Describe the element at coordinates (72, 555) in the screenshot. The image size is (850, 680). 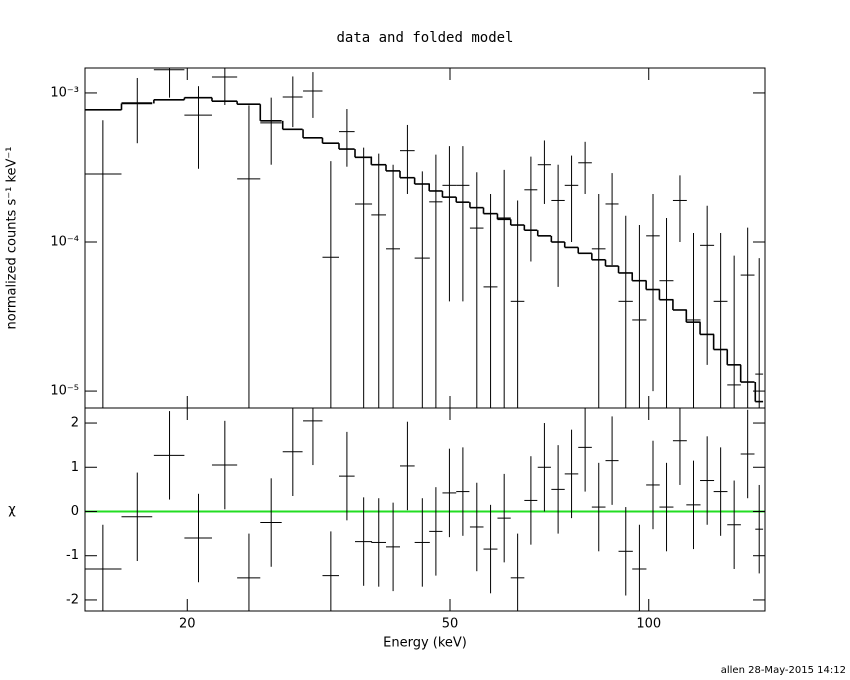
I see `y-tick-label: -1` at that location.